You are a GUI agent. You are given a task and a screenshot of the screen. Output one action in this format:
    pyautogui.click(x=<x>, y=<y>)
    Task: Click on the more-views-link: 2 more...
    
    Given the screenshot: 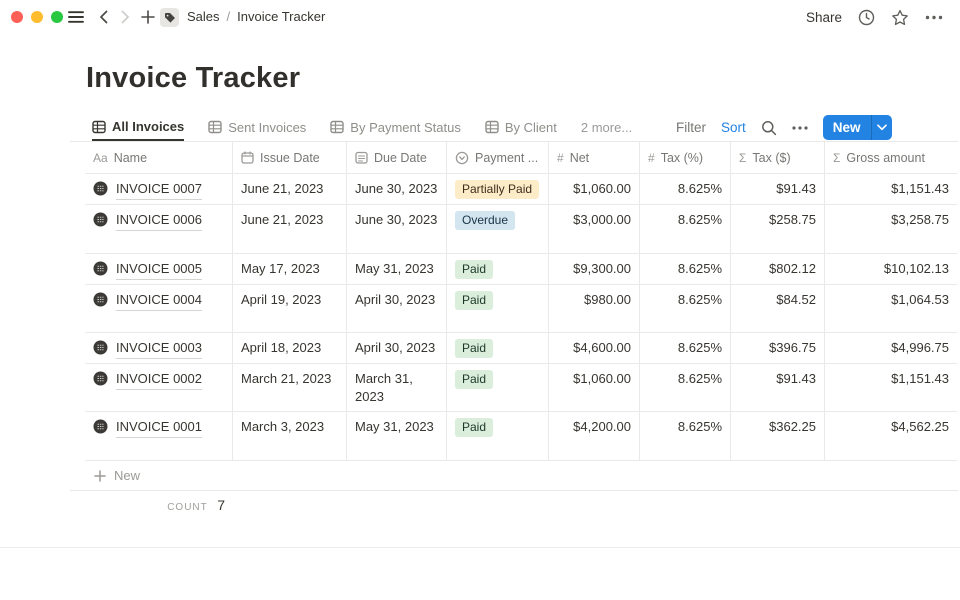 What is the action you would take?
    pyautogui.click(x=606, y=127)
    